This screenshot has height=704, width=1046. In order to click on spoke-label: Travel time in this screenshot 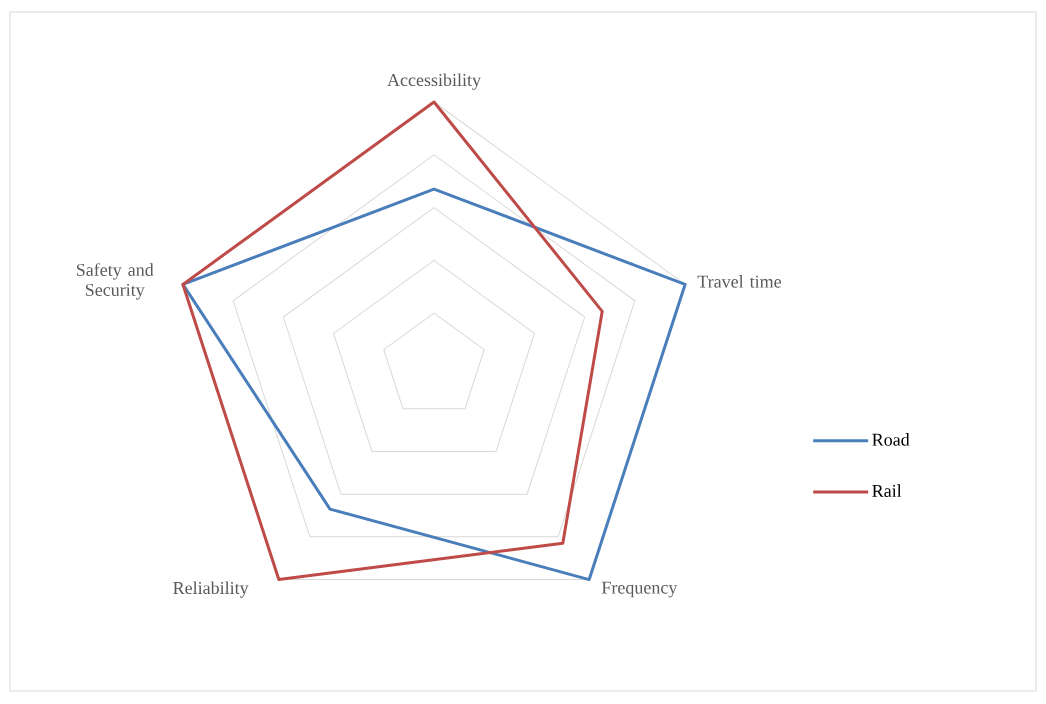, I will do `click(739, 281)`.